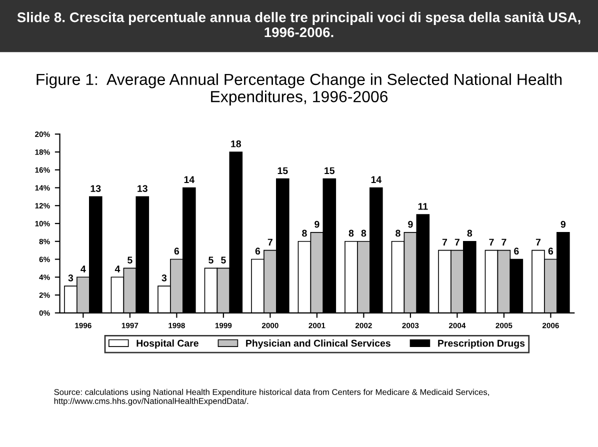 The height and width of the screenshot is (447, 598). What do you see at coordinates (423, 206) in the screenshot?
I see `data-label: 11` at bounding box center [423, 206].